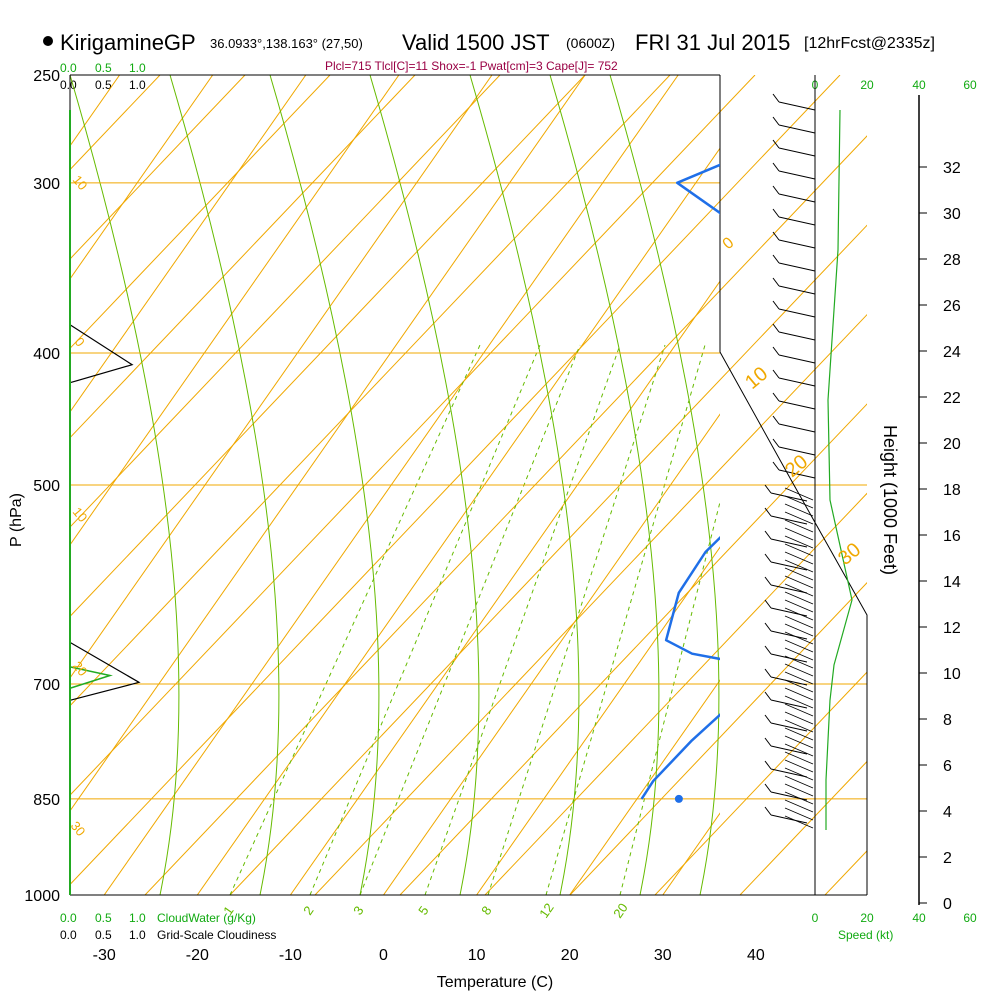  I want to click on isotherm-label: 10, so click(756, 378).